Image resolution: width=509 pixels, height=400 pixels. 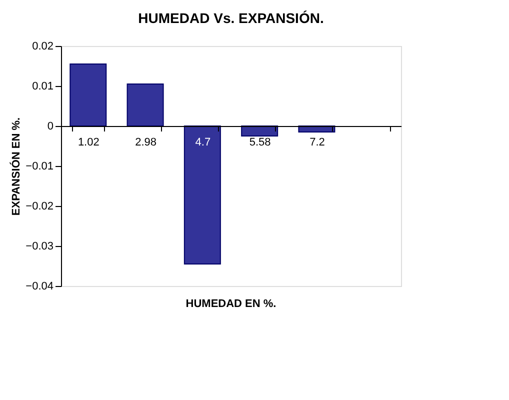 I want to click on y-axis-title: EXPANSIÓN EN %., so click(x=16, y=166).